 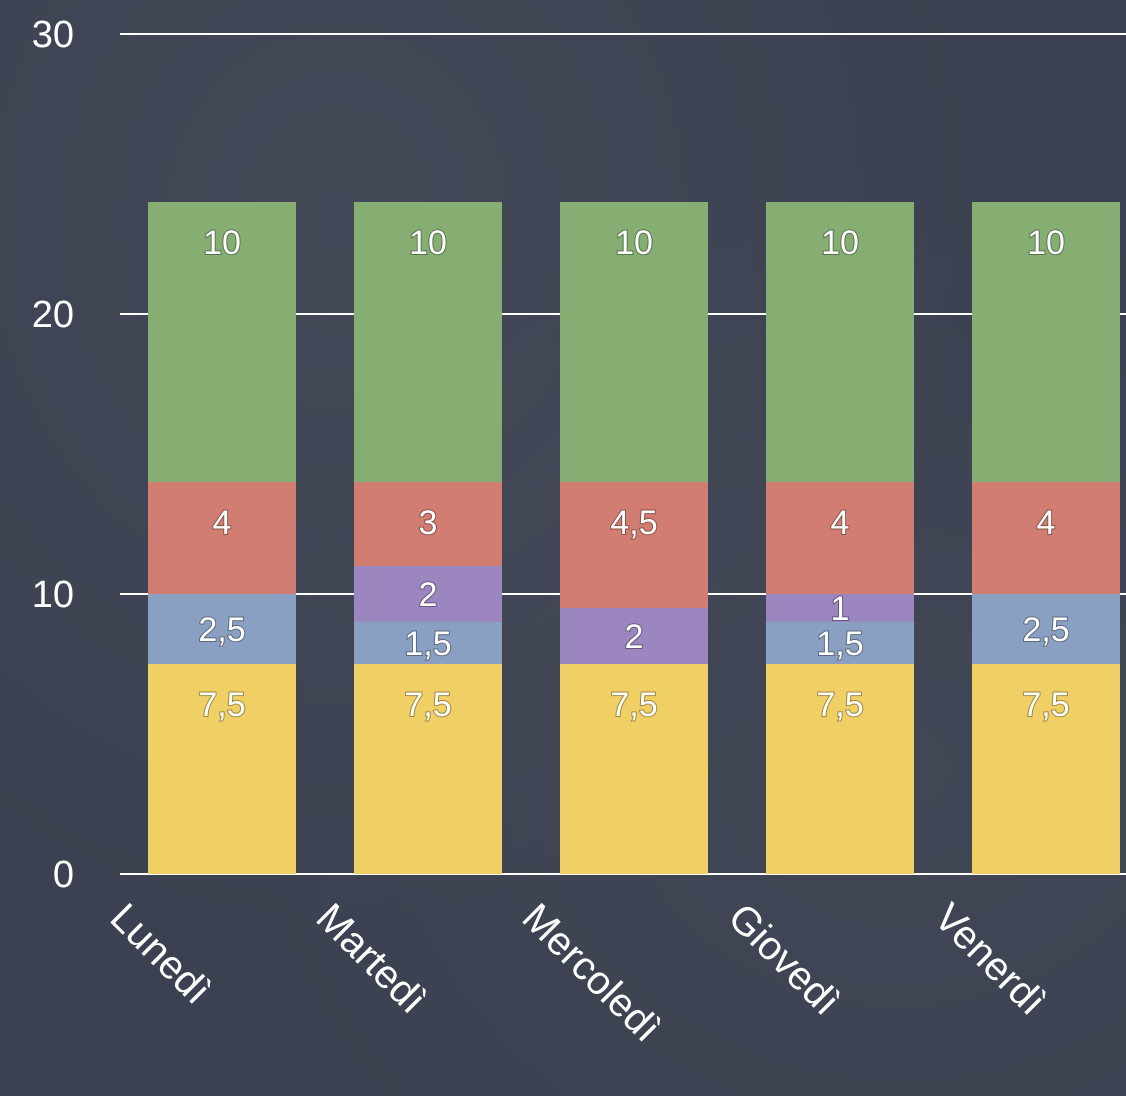 What do you see at coordinates (591, 972) in the screenshot?
I see `x-tick-label: Mercoledì` at bounding box center [591, 972].